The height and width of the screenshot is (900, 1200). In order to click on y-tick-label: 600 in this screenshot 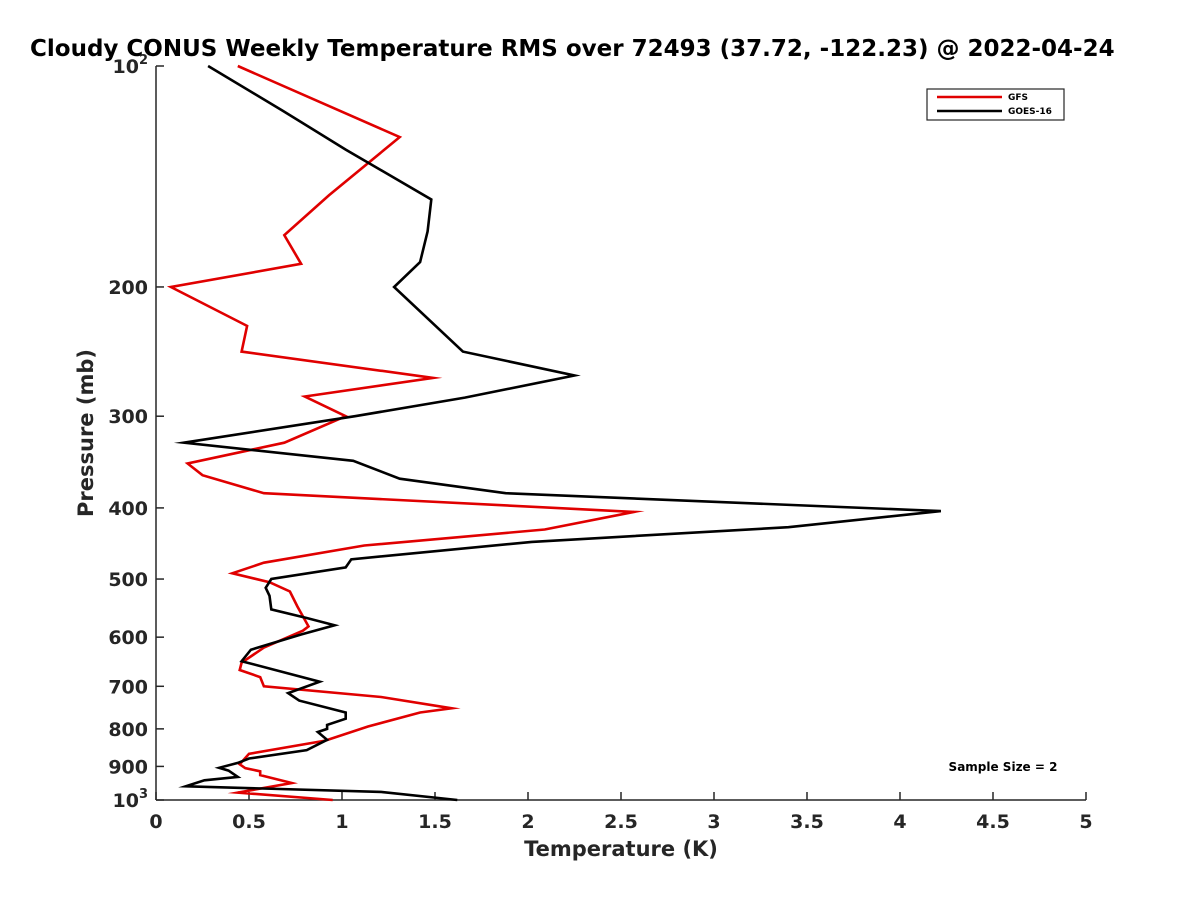, I will do `click(128, 638)`.